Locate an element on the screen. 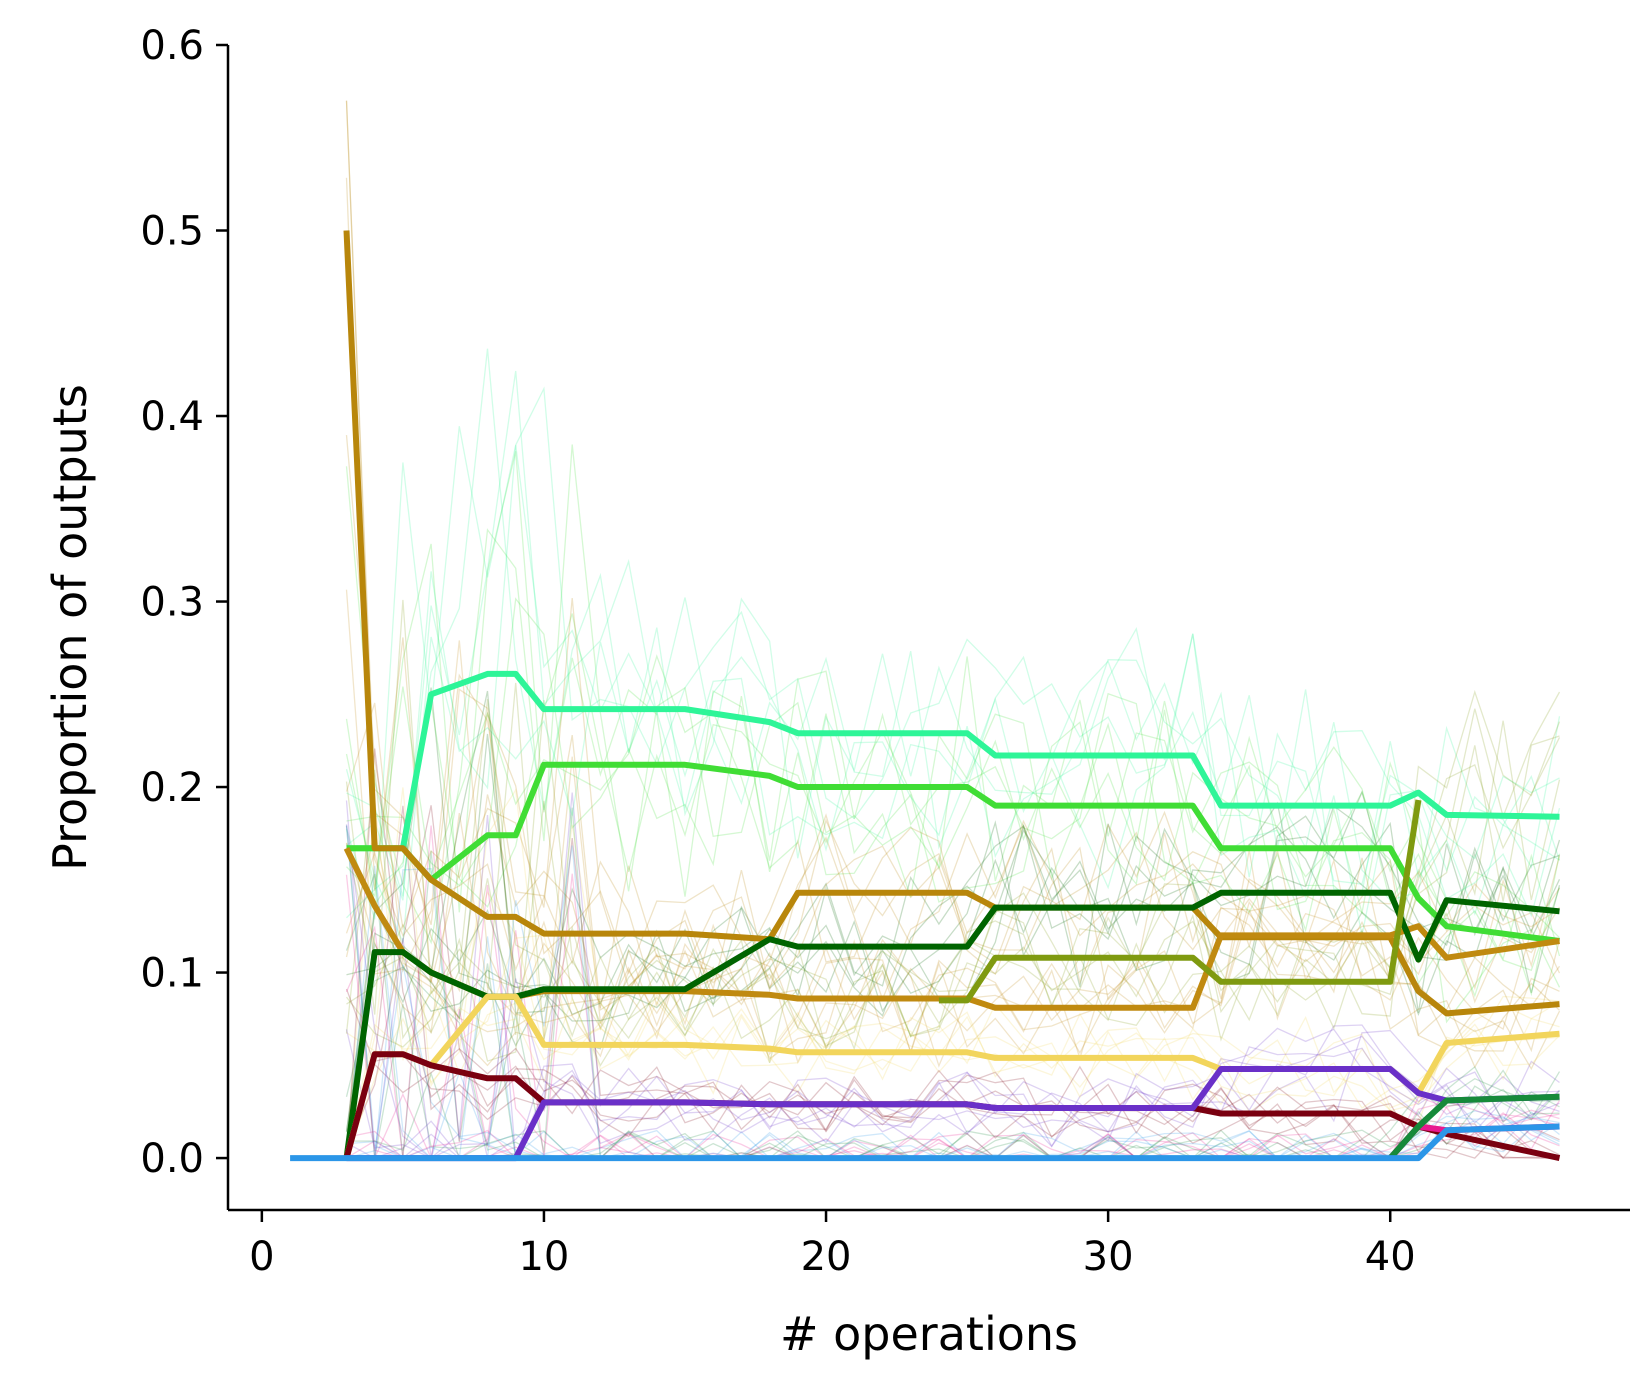 The image size is (1652, 1400). y-tick-label: 0.1 is located at coordinates (172, 974).